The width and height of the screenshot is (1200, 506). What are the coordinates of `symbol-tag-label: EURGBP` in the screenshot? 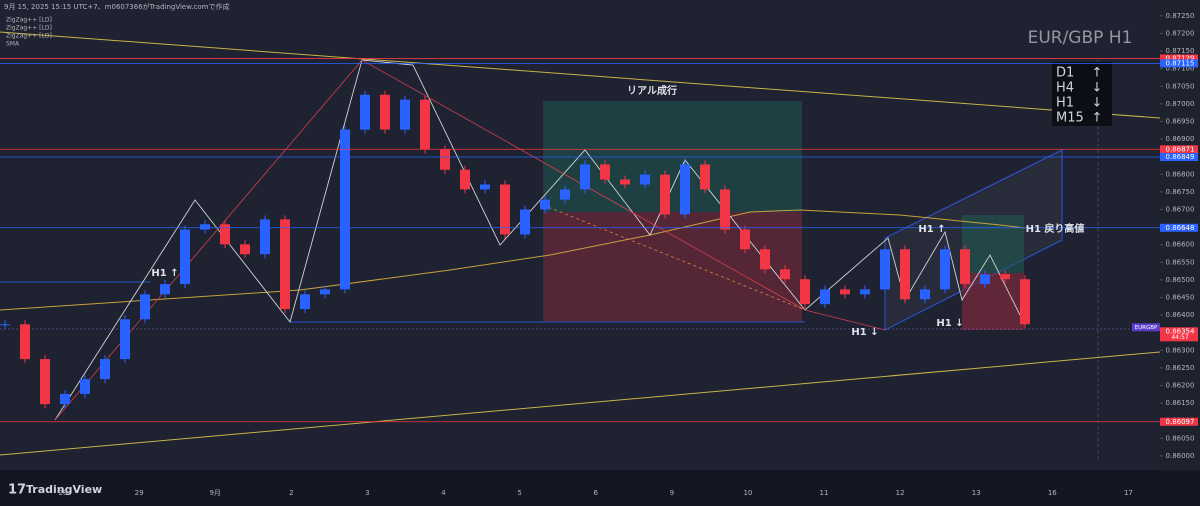 It's located at (1146, 328).